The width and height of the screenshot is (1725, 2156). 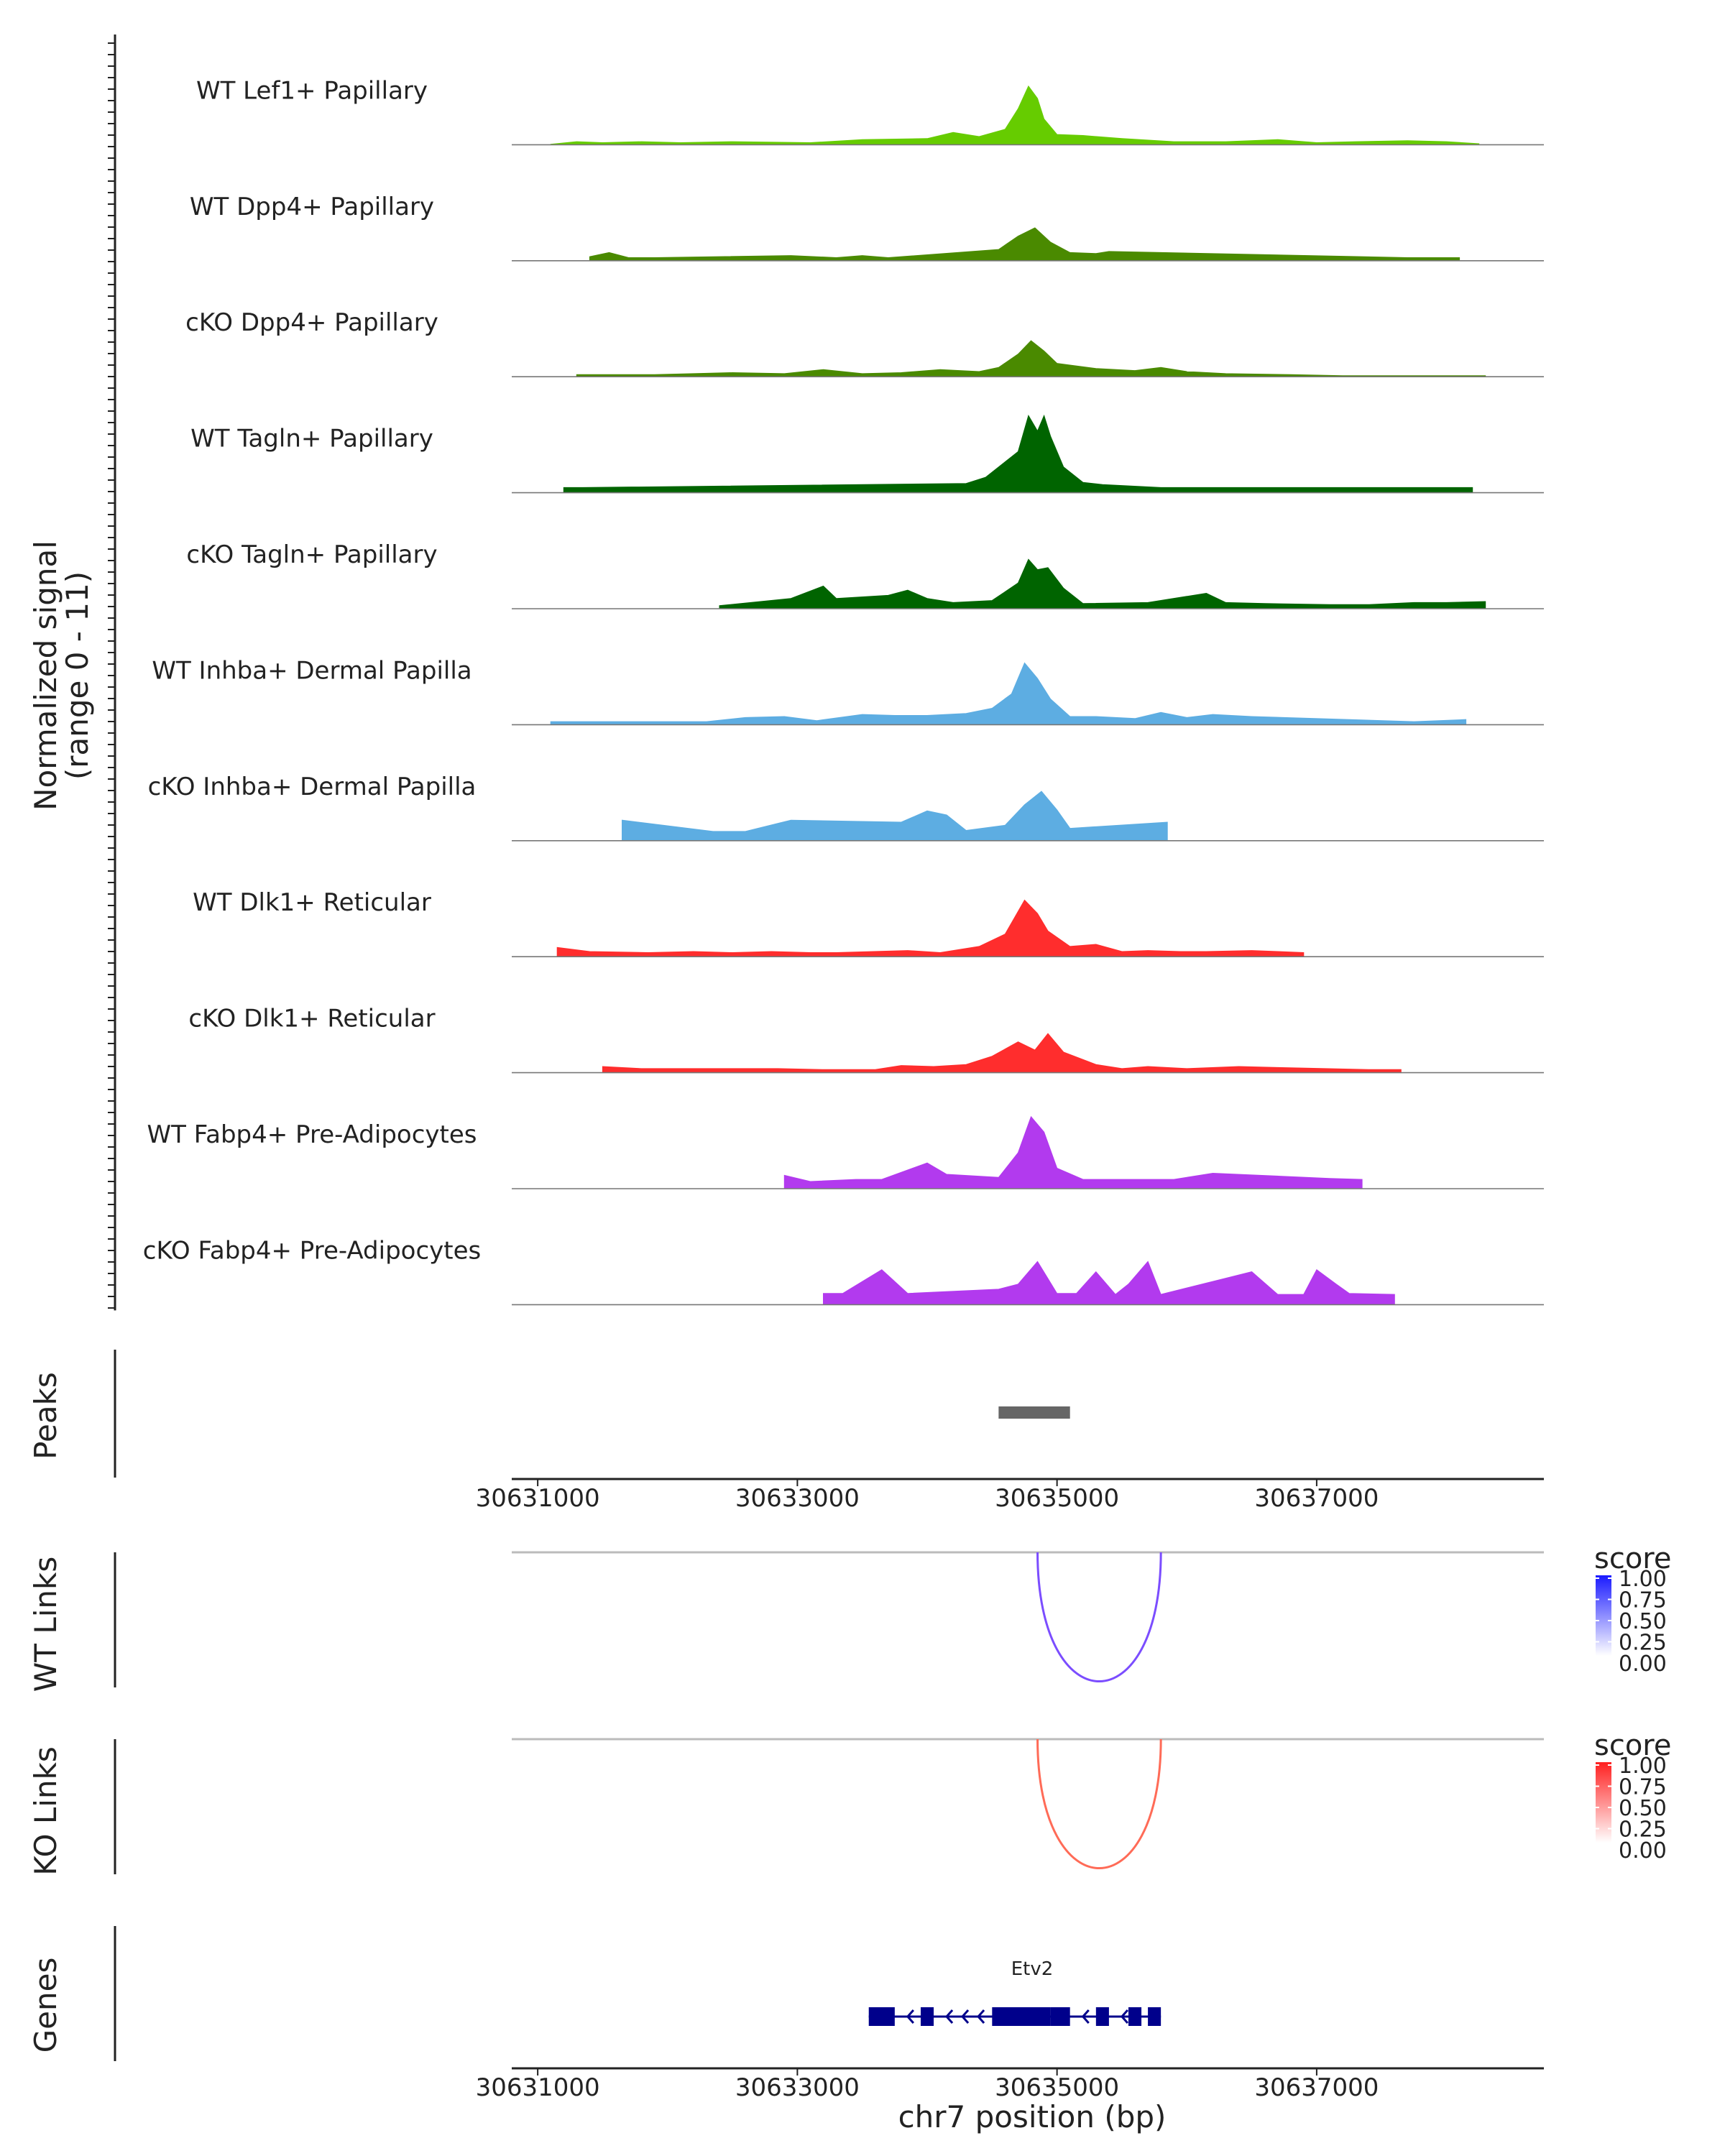 I want to click on track-label: cKO Fabp4+ Pre-Adipocytes, so click(x=312, y=1250).